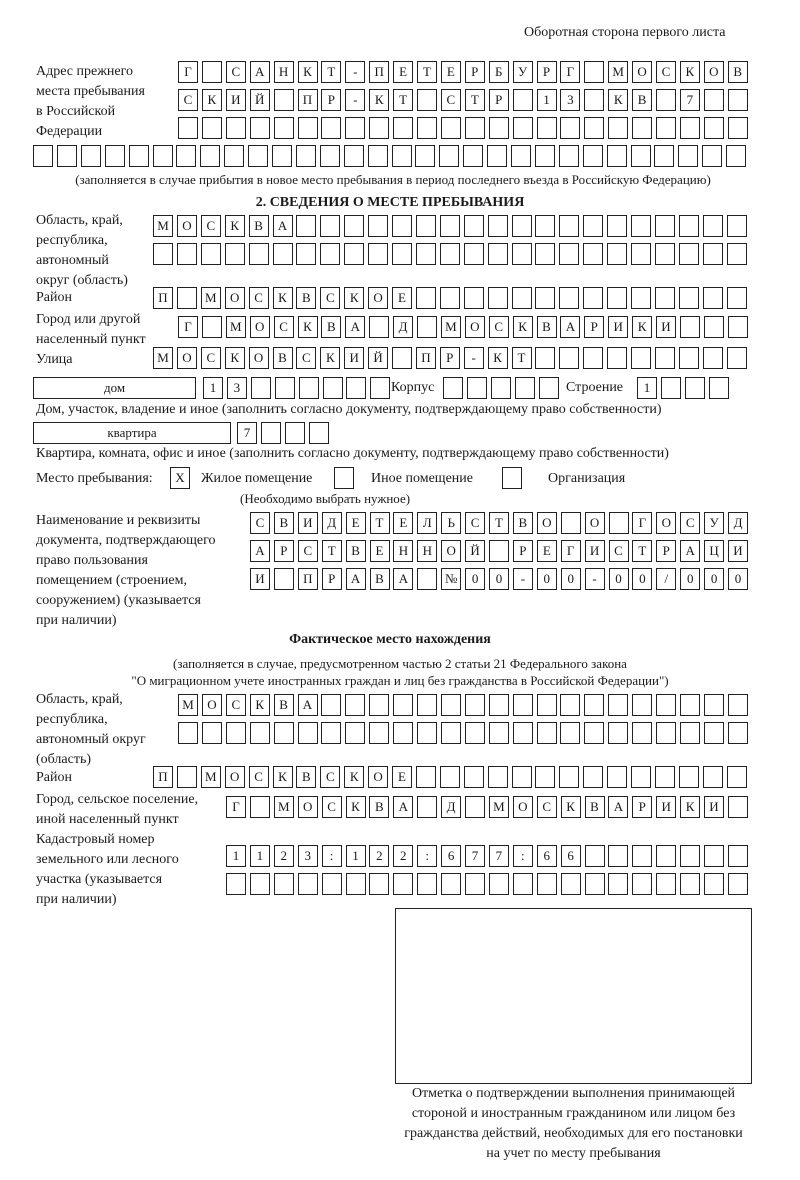 The height and width of the screenshot is (1180, 800). Describe the element at coordinates (689, 100) in the screenshot. I see `char-cell: 7` at that location.